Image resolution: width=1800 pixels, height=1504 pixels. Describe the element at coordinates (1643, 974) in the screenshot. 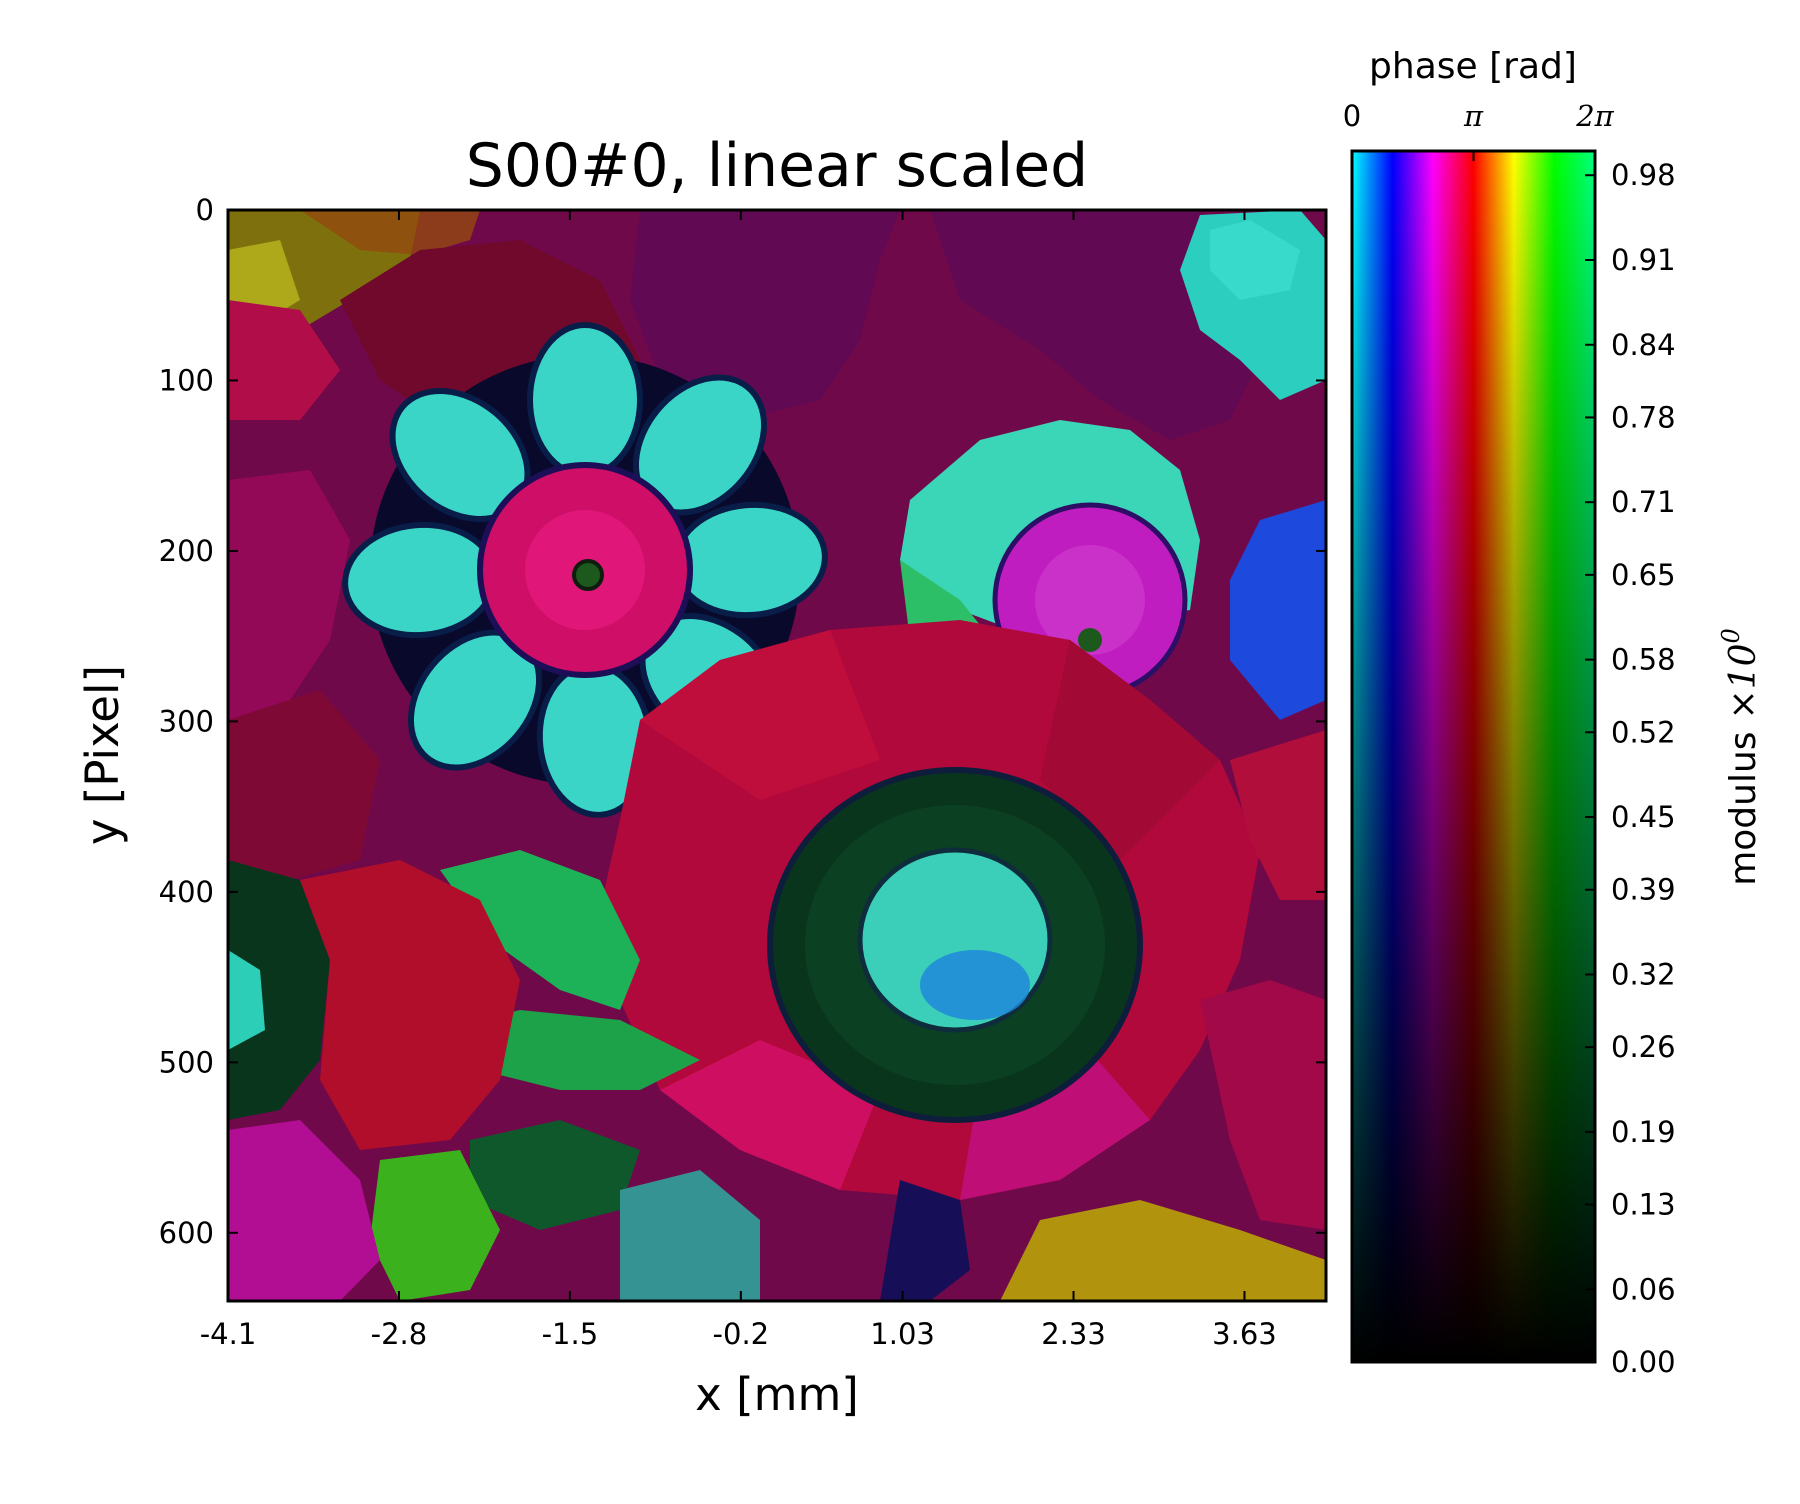

I see `colorbar-tick-label: 0.32` at that location.